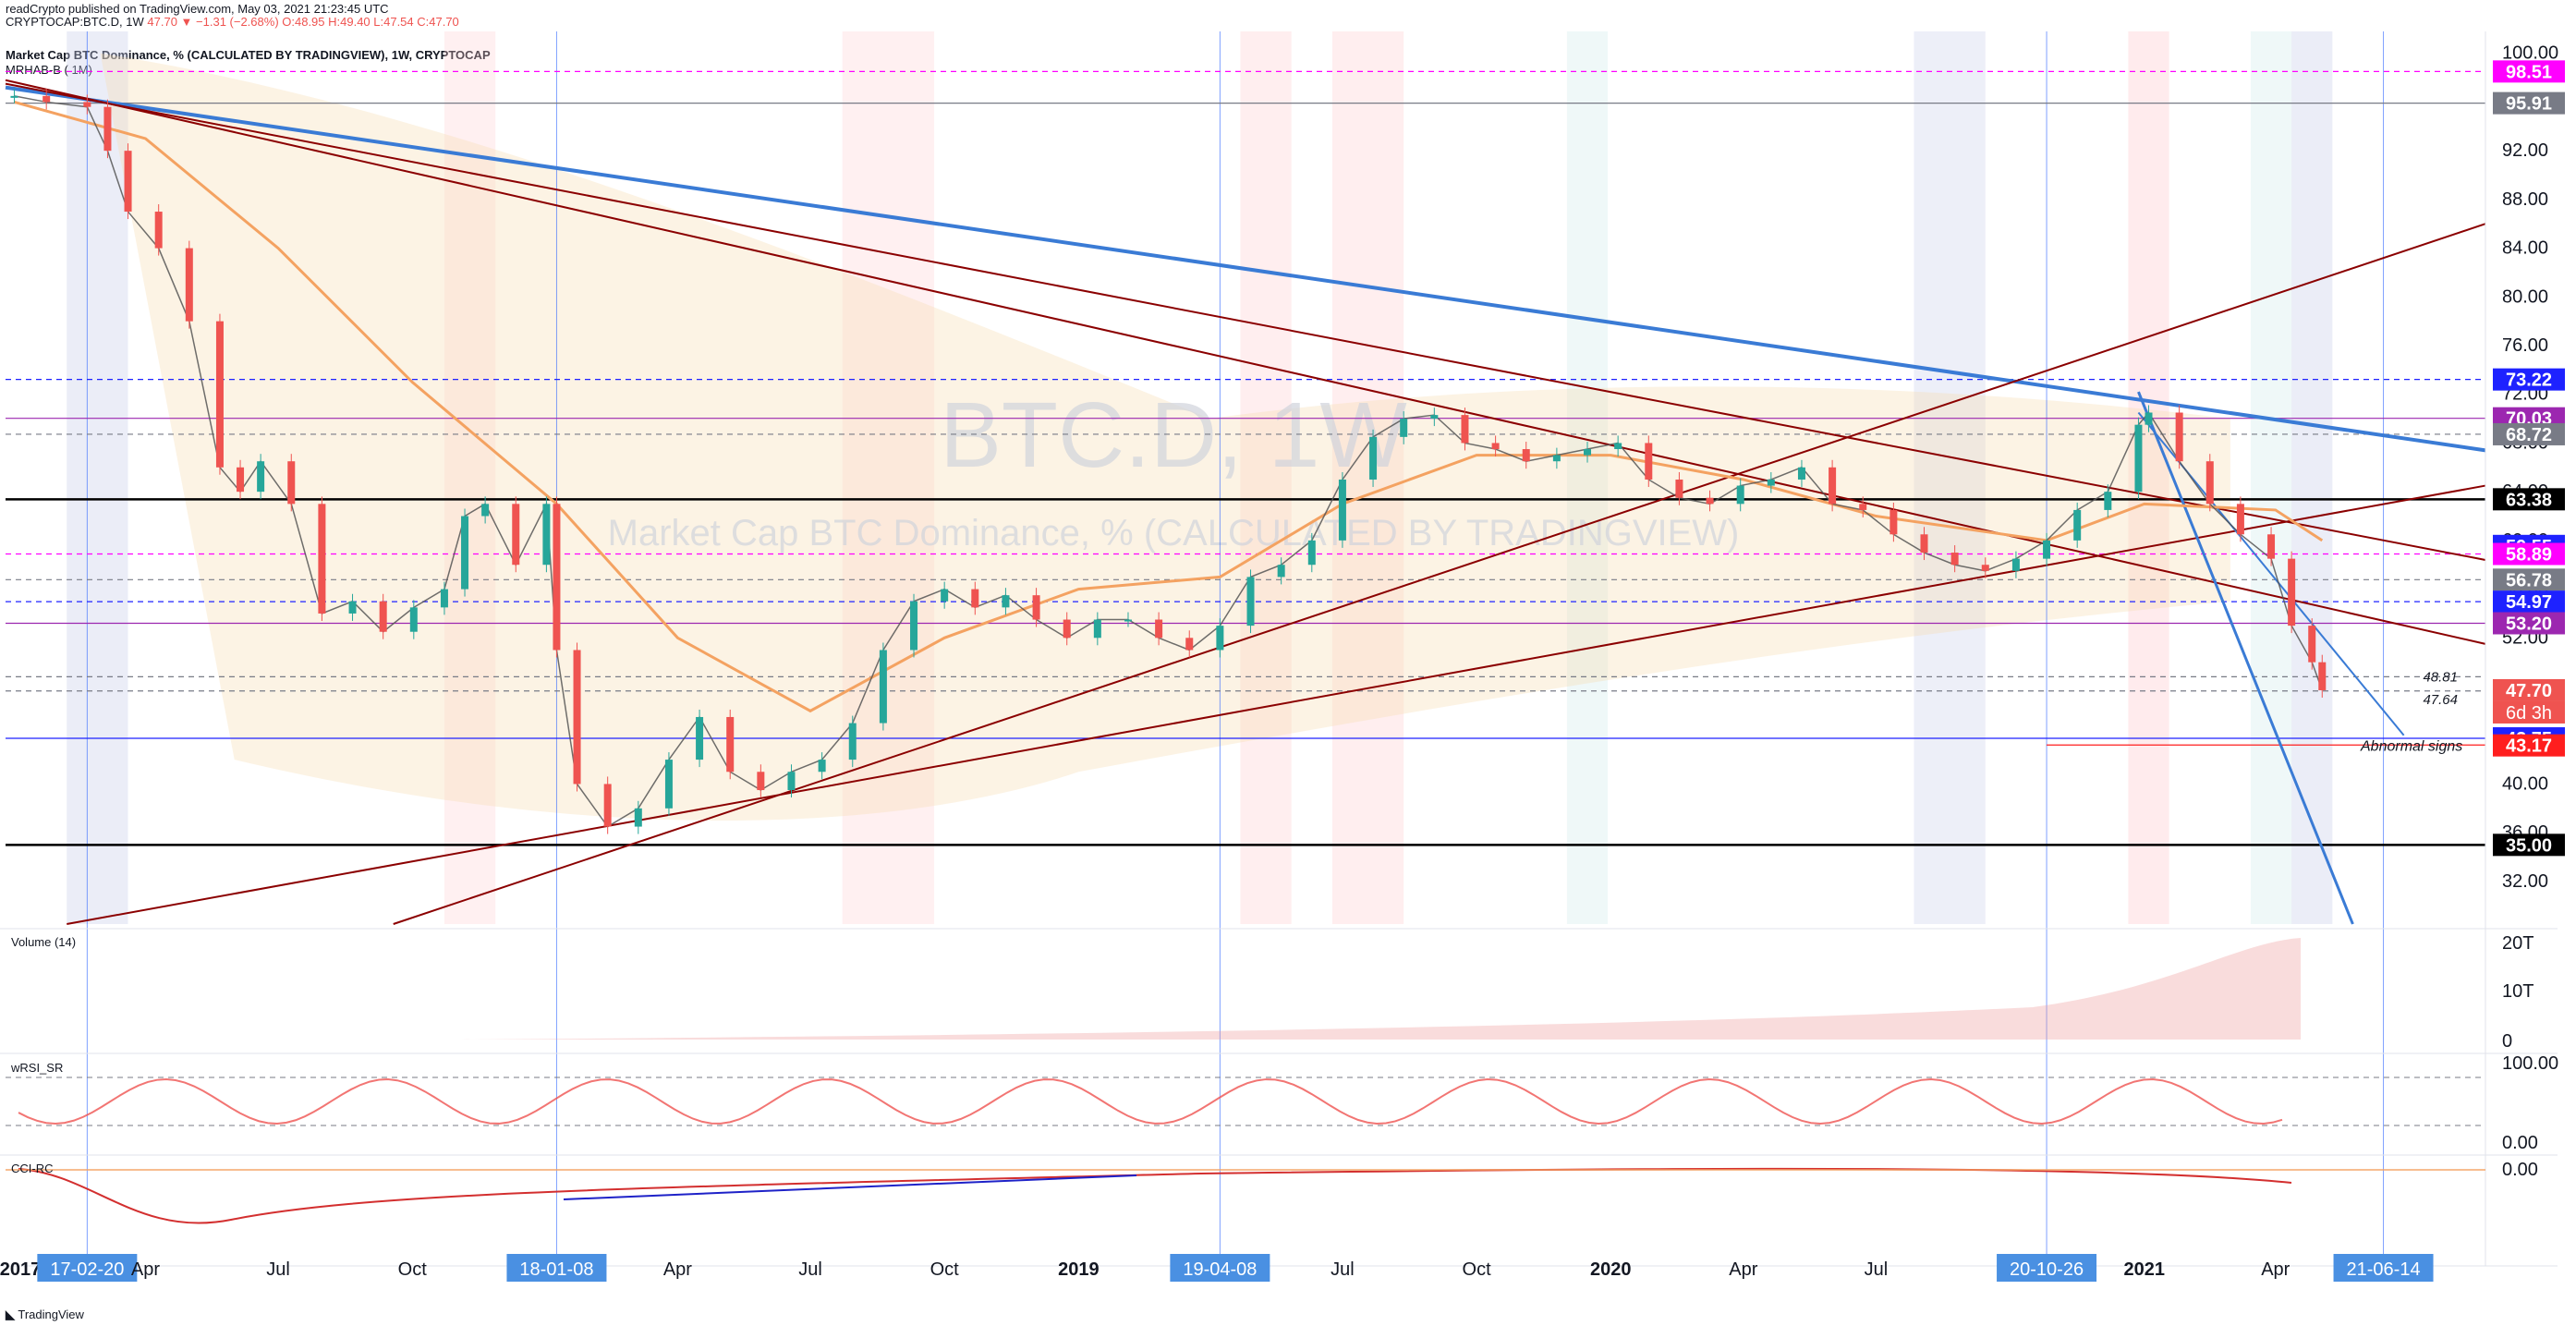 The height and width of the screenshot is (1326, 2576). Describe the element at coordinates (2529, 72) in the screenshot. I see `price-label: 98.51` at that location.